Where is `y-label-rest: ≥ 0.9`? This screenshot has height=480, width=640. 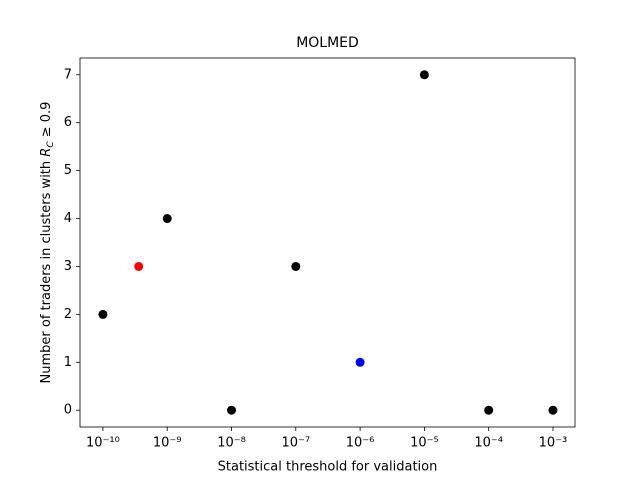 y-label-rest: ≥ 0.9 is located at coordinates (46, 122).